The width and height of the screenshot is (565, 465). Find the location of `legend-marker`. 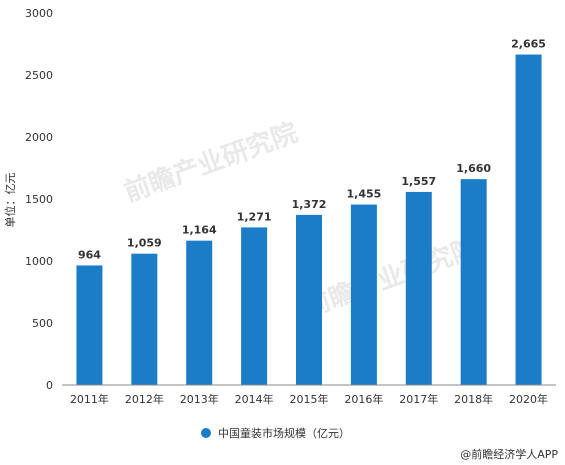

legend-marker is located at coordinates (206, 433).